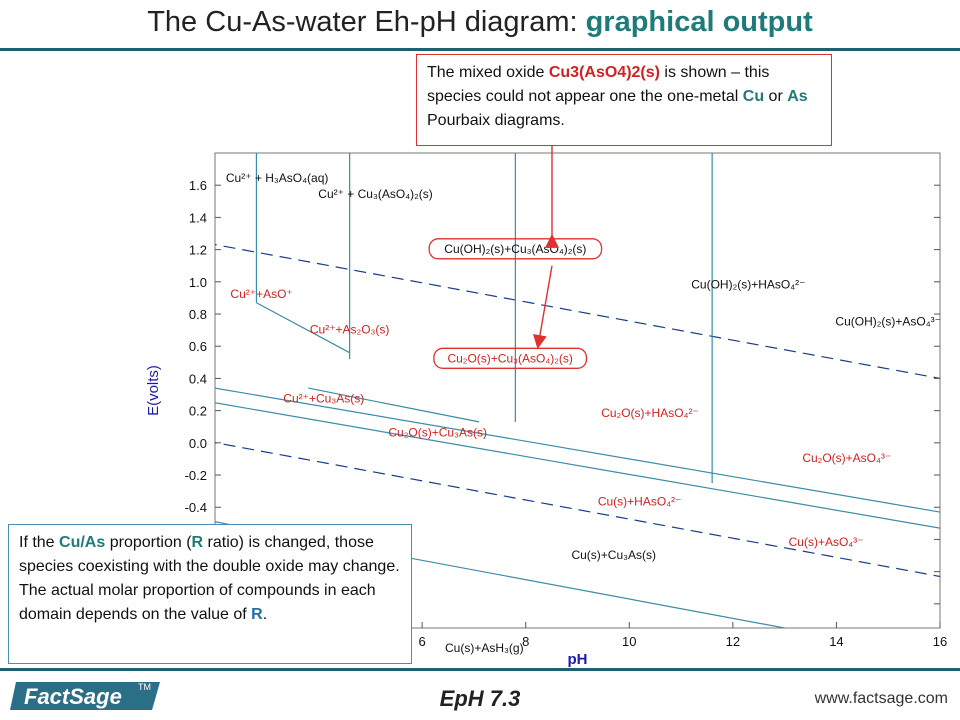  What do you see at coordinates (198, 185) in the screenshot?
I see `y-tick-label: 1.6` at bounding box center [198, 185].